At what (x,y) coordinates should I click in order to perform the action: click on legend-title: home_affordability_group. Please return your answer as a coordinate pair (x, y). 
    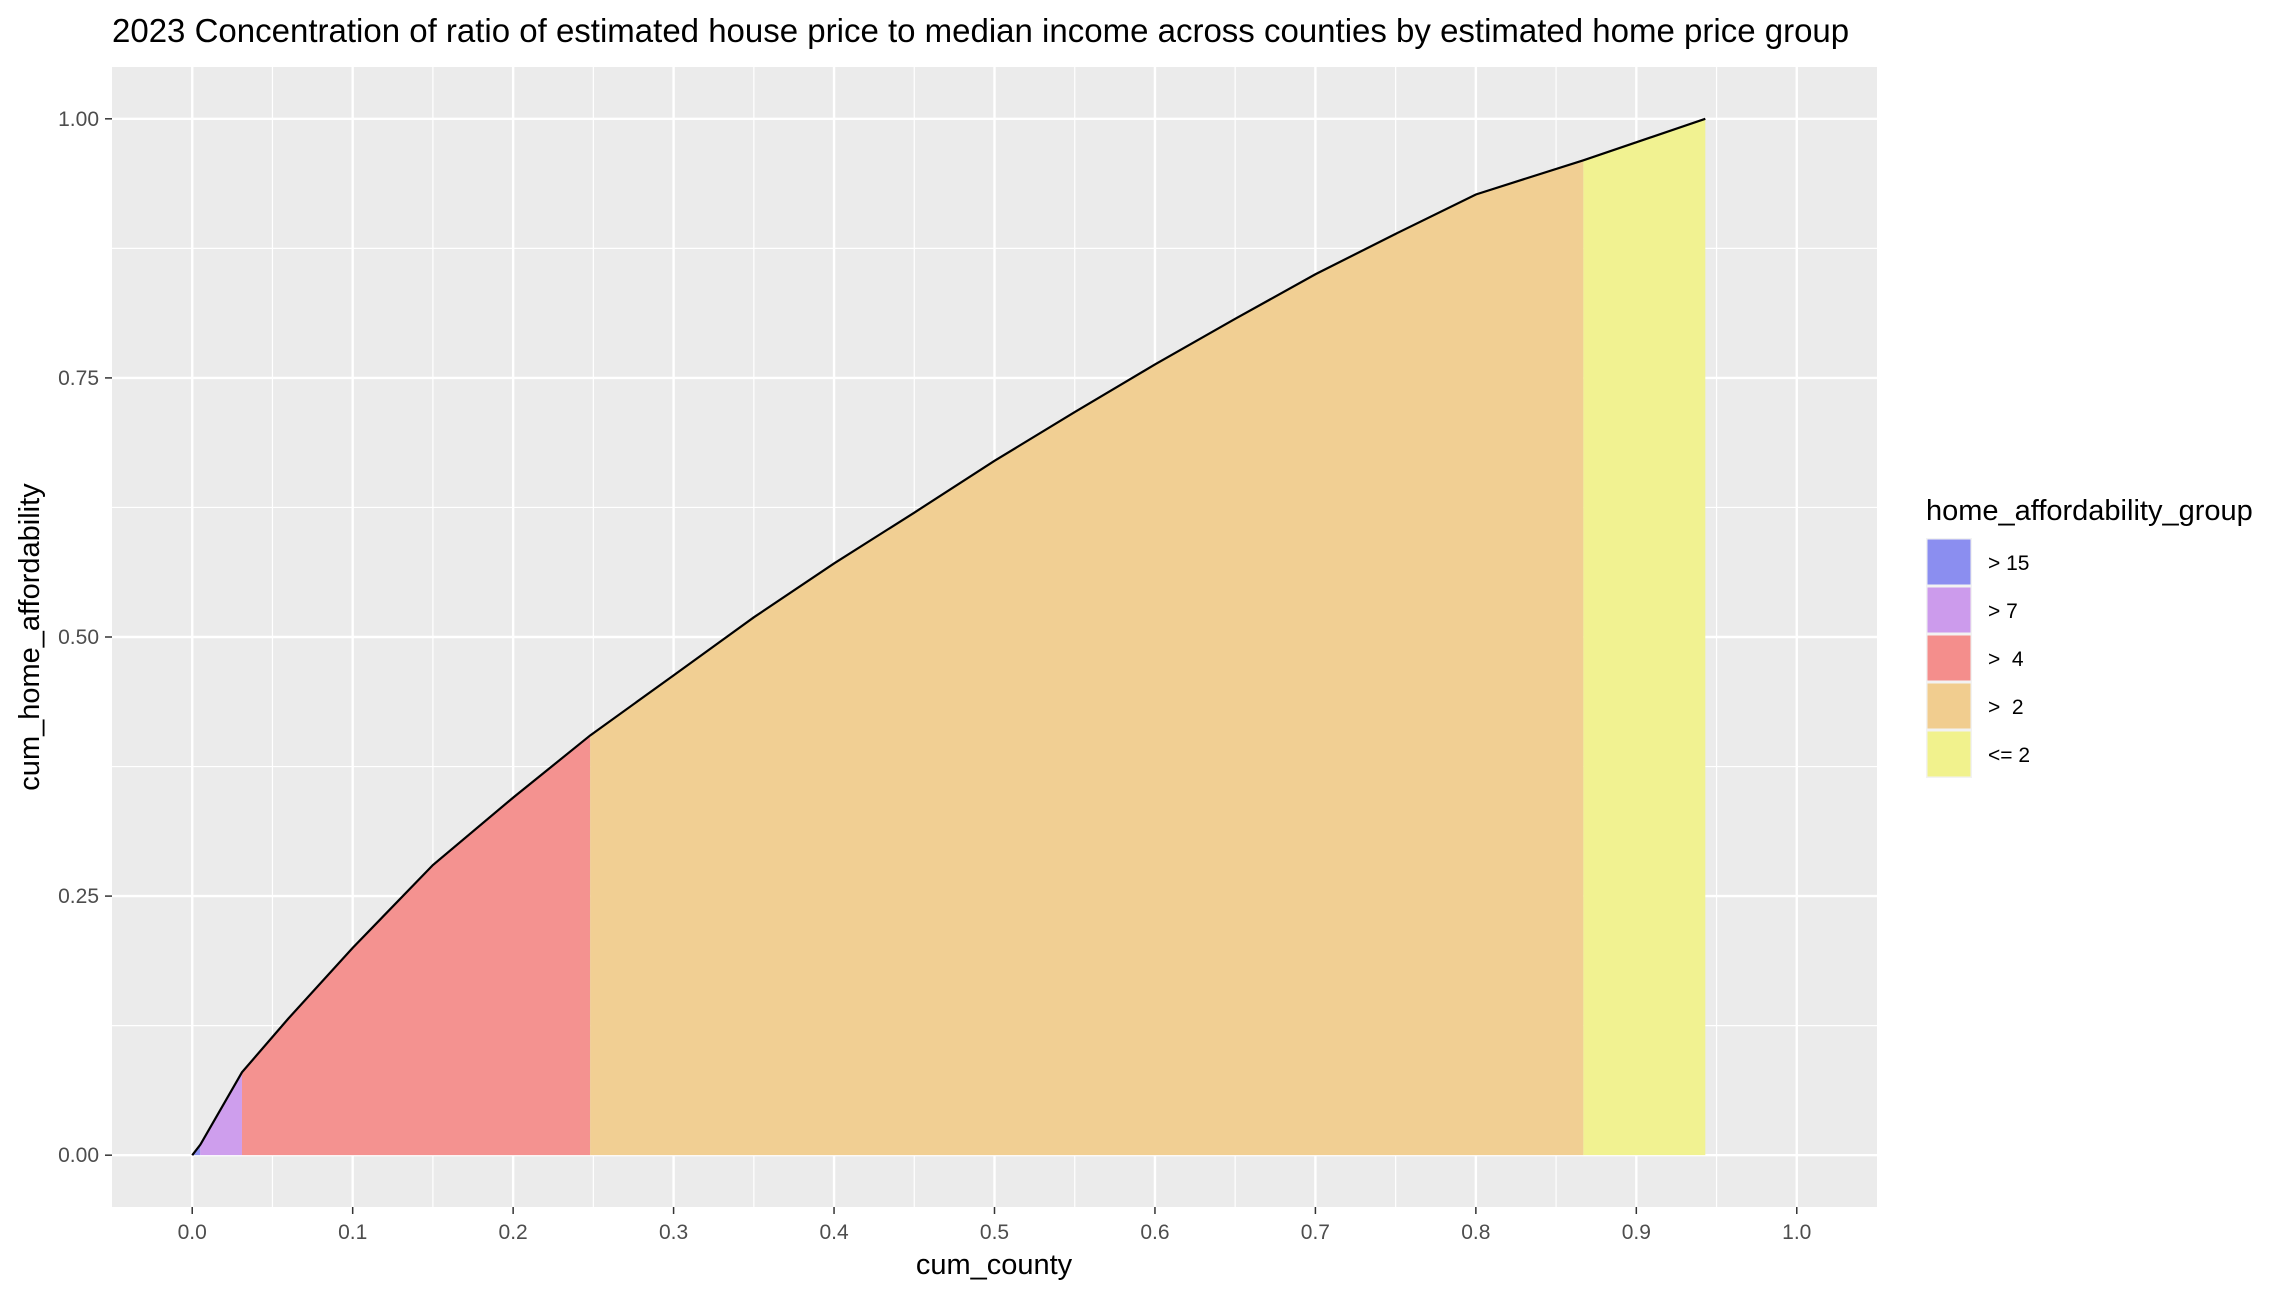
    Looking at the image, I should click on (2089, 511).